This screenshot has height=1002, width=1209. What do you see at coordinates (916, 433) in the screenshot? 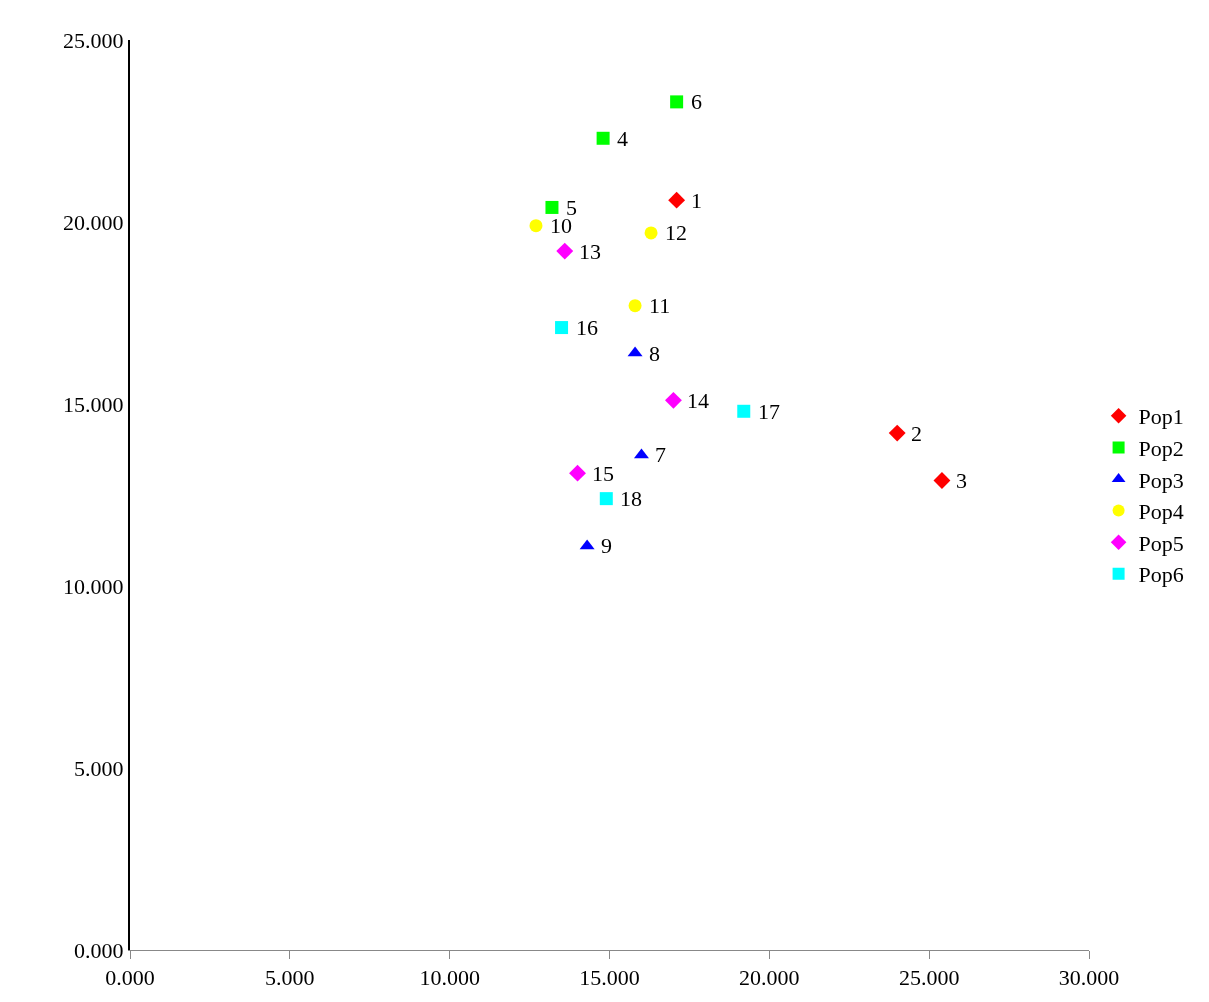
I see `annotation: 2` at bounding box center [916, 433].